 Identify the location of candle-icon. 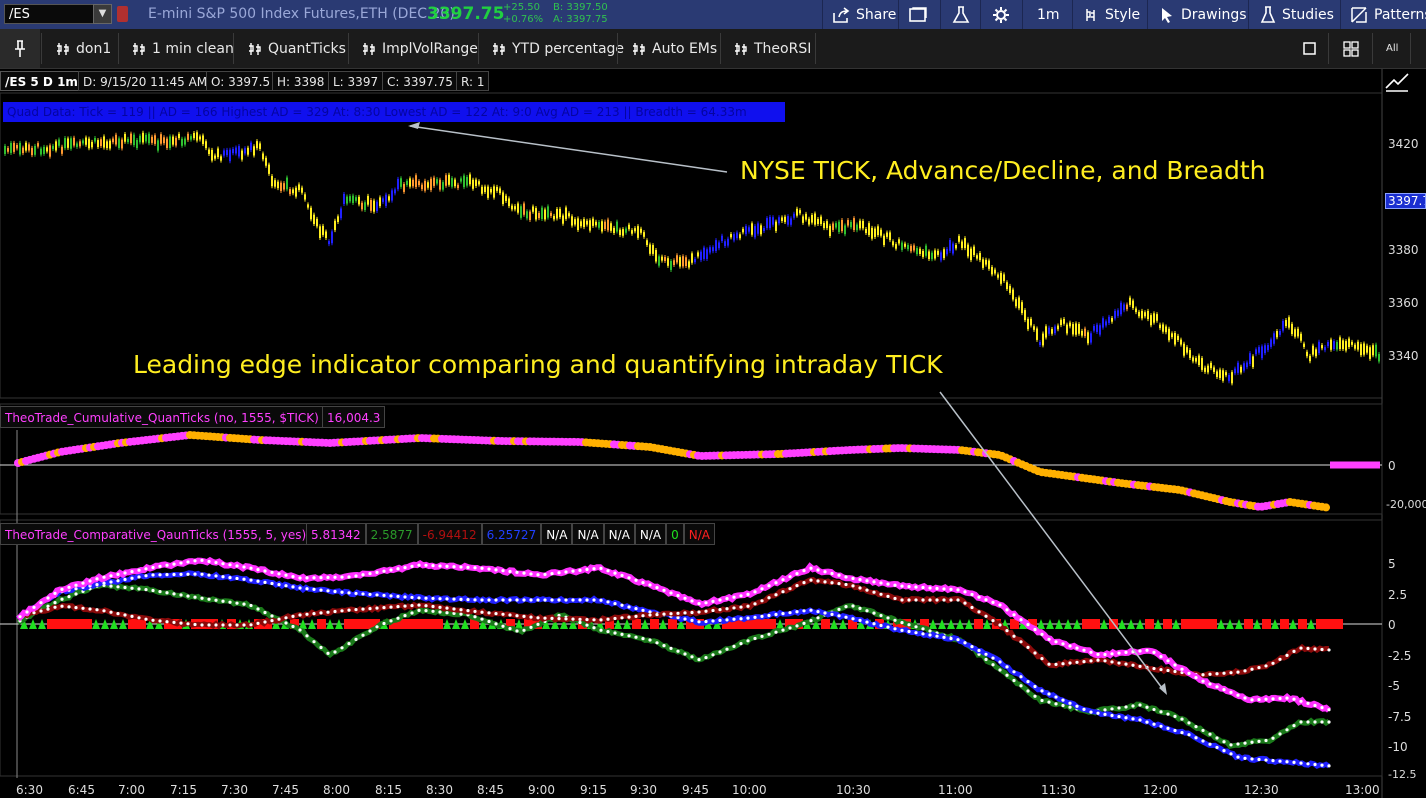
(639, 48).